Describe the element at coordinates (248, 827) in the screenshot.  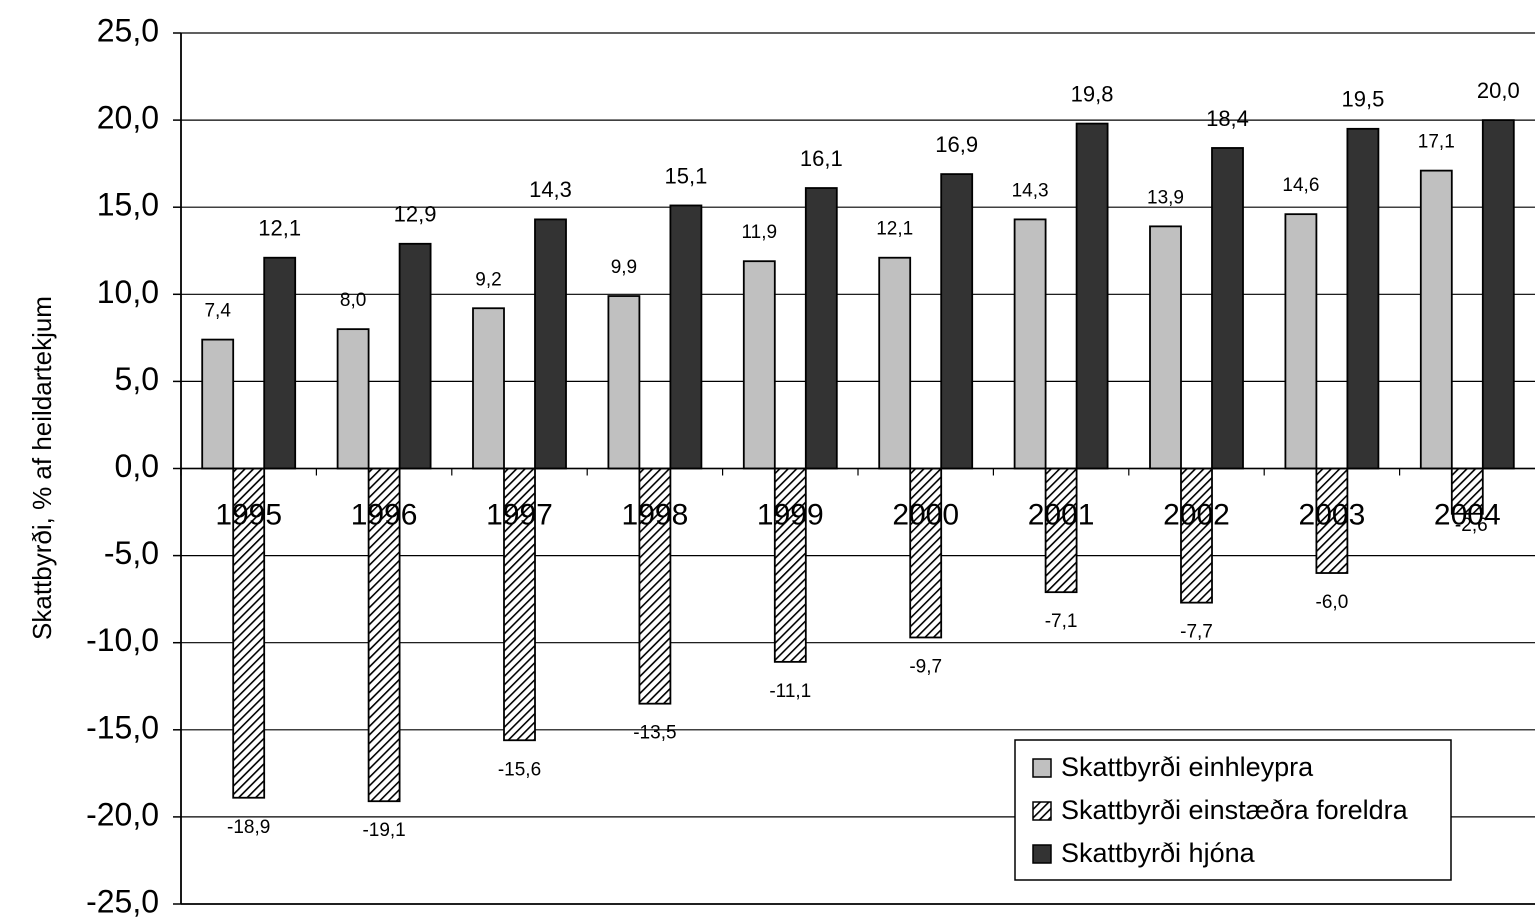
I see `data-label: -18,9` at that location.